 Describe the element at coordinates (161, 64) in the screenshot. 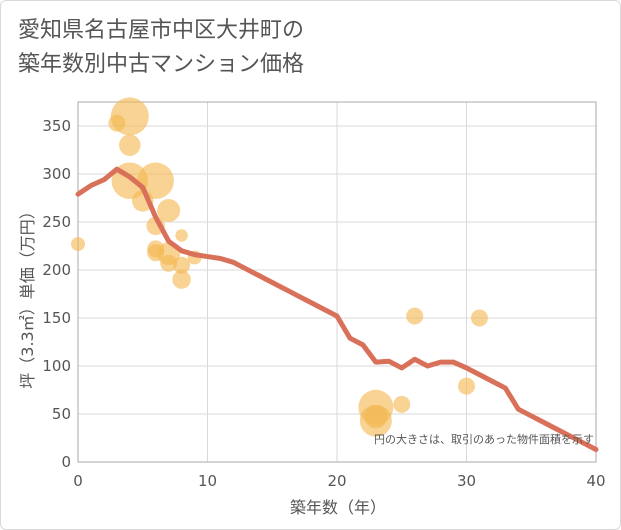

I see `chart-title-line2: 築年数別中古マンション価格` at that location.